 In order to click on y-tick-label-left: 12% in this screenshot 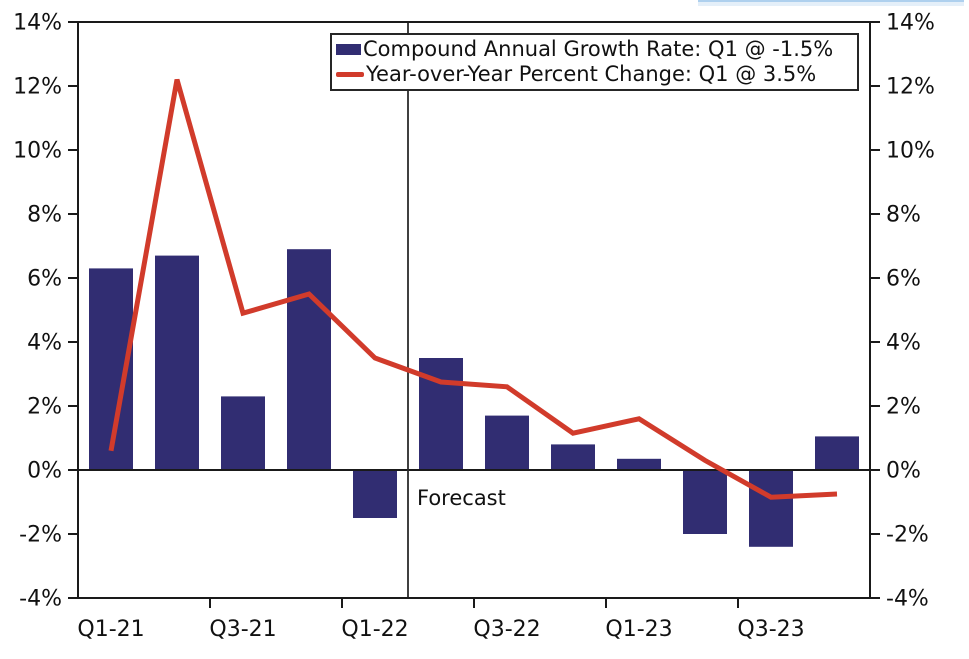, I will do `click(37, 87)`.